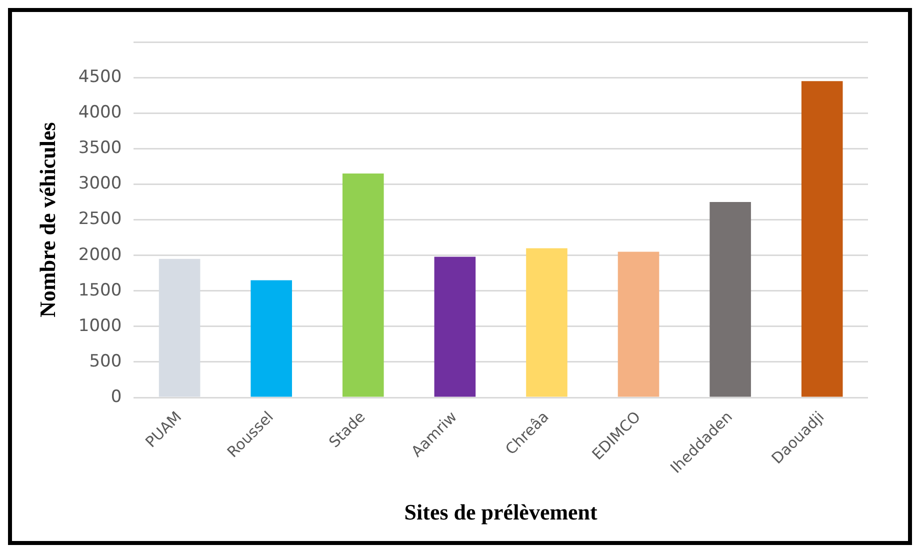  Describe the element at coordinates (100, 184) in the screenshot. I see `y-tick-label: 3000` at that location.